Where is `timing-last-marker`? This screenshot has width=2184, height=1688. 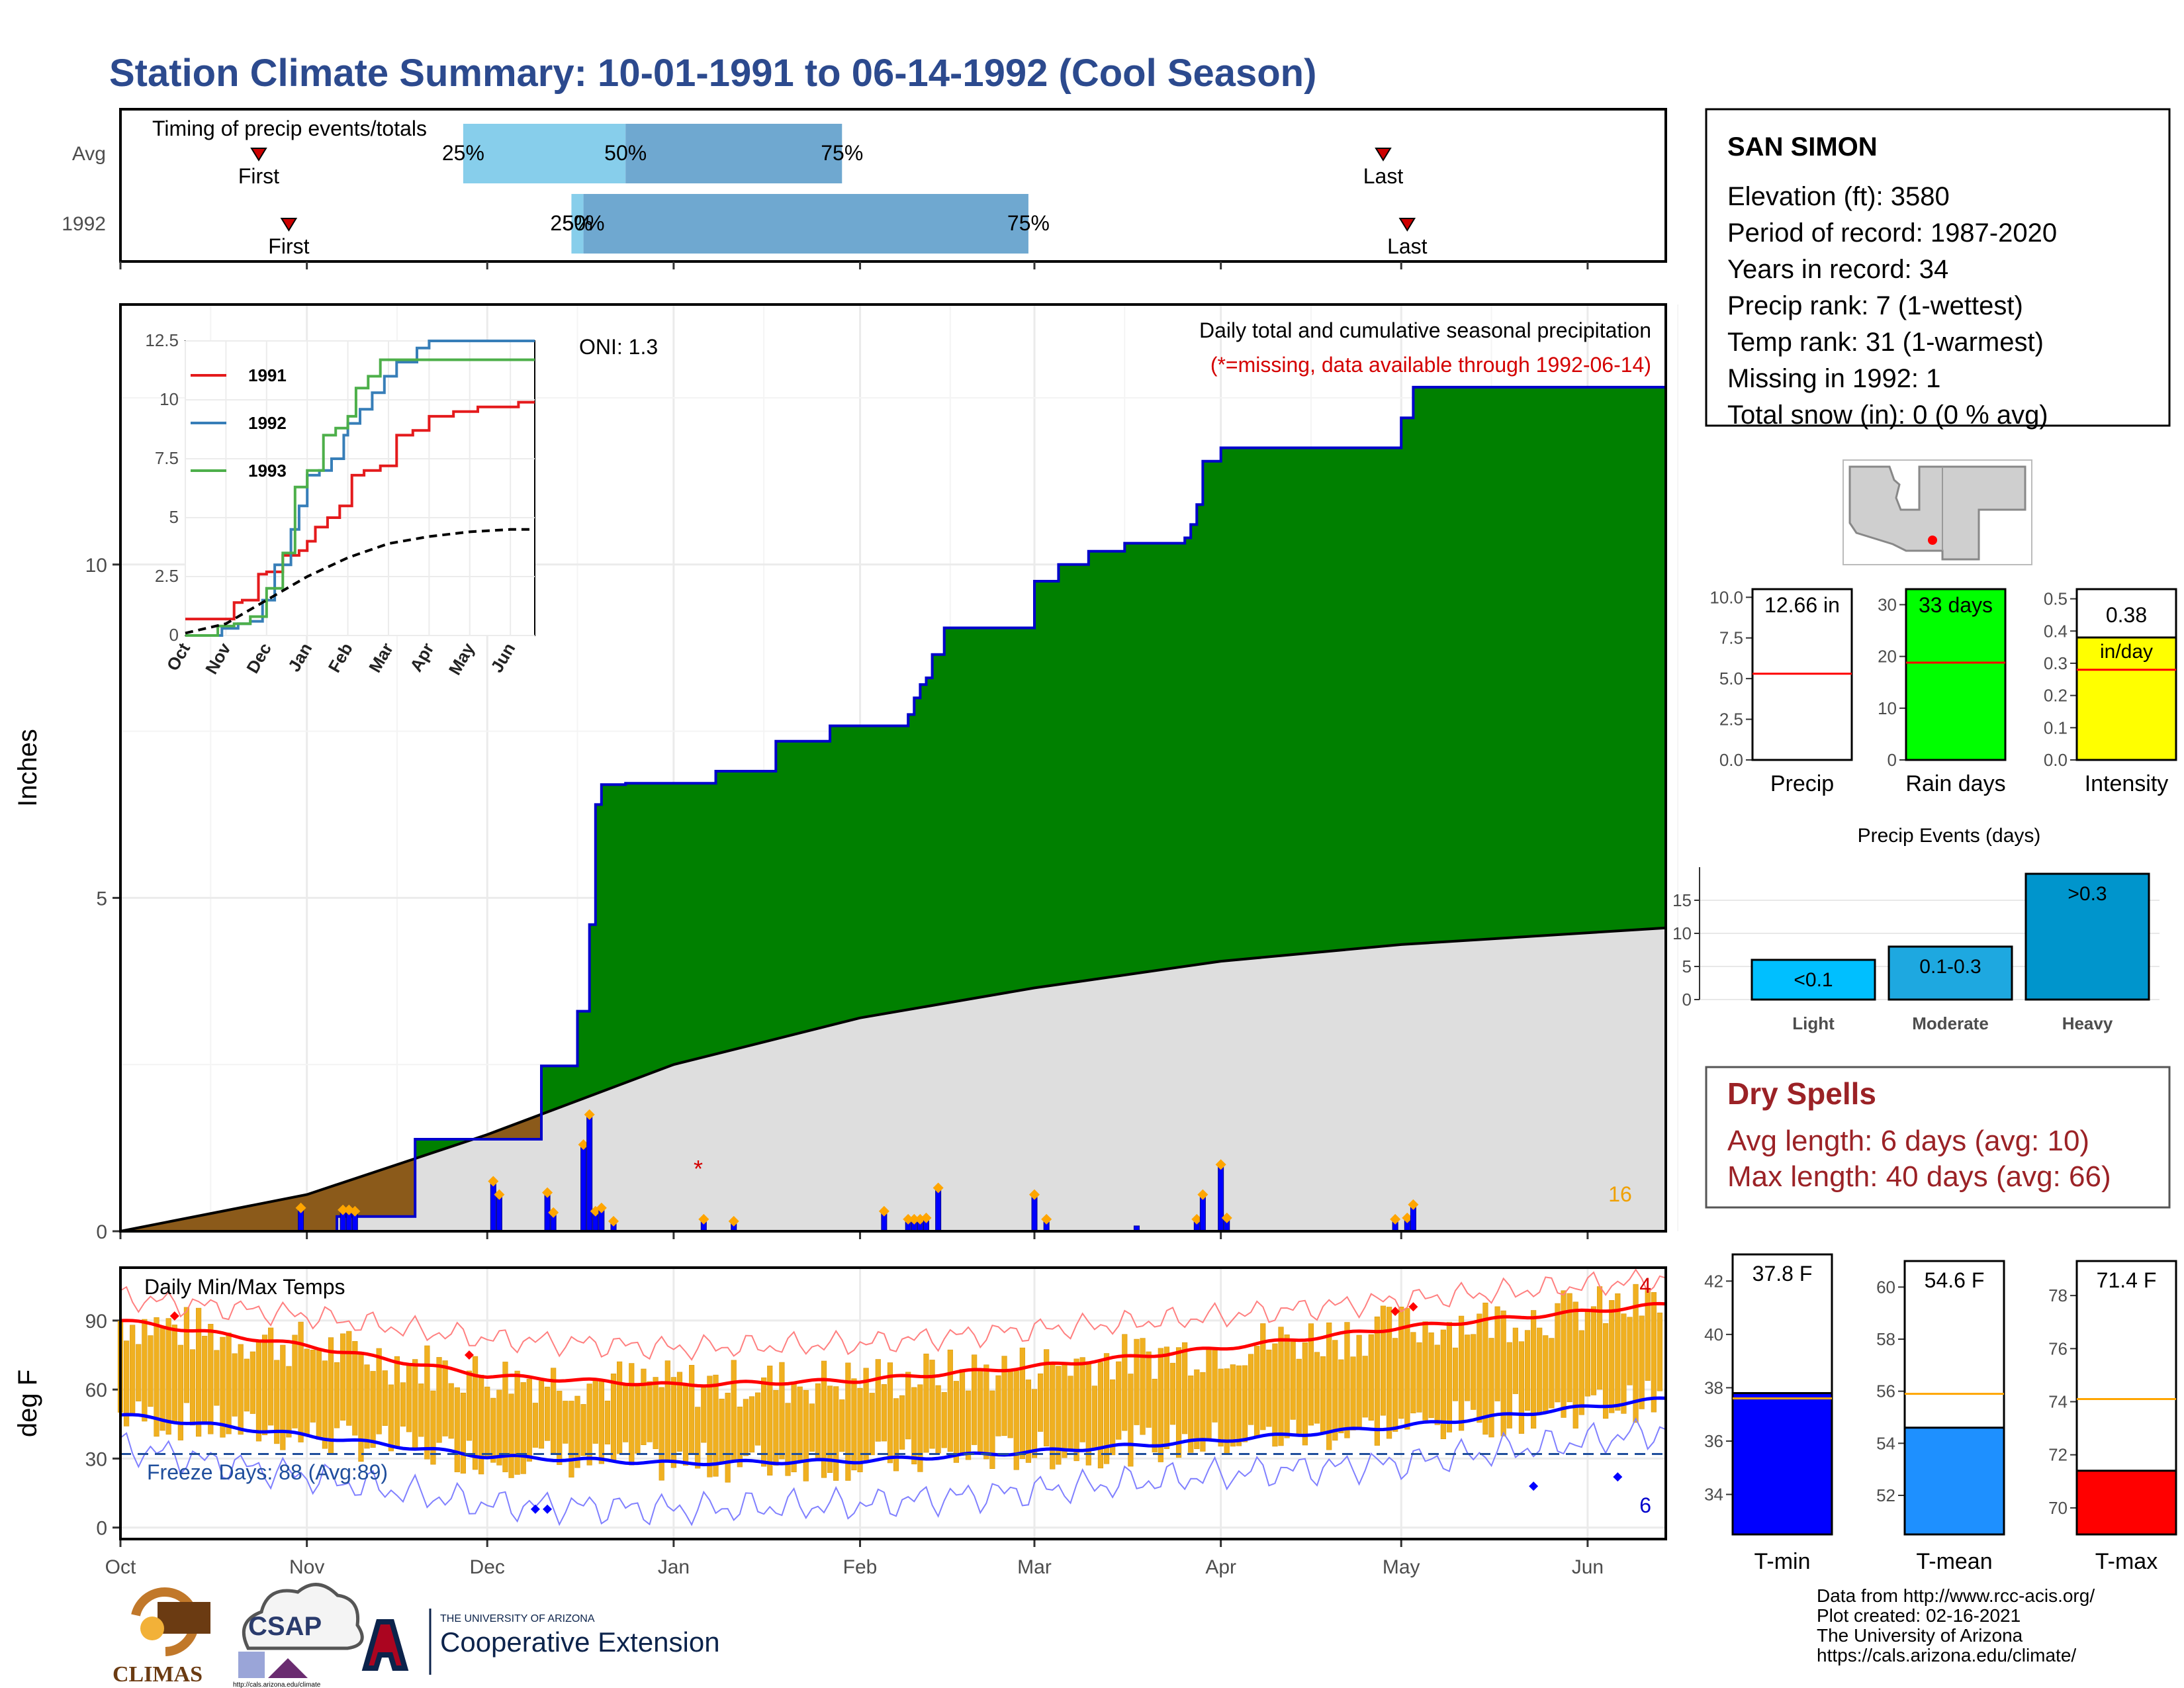
timing-last-marker is located at coordinates (1407, 225).